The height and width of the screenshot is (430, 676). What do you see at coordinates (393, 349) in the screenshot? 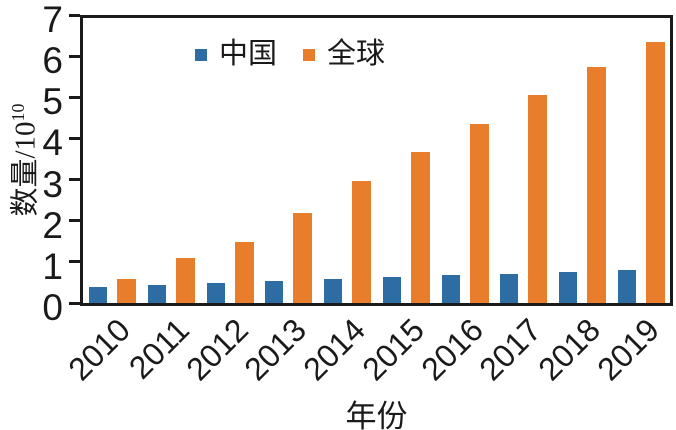
I see `x-tick-label-2015: 2015` at bounding box center [393, 349].